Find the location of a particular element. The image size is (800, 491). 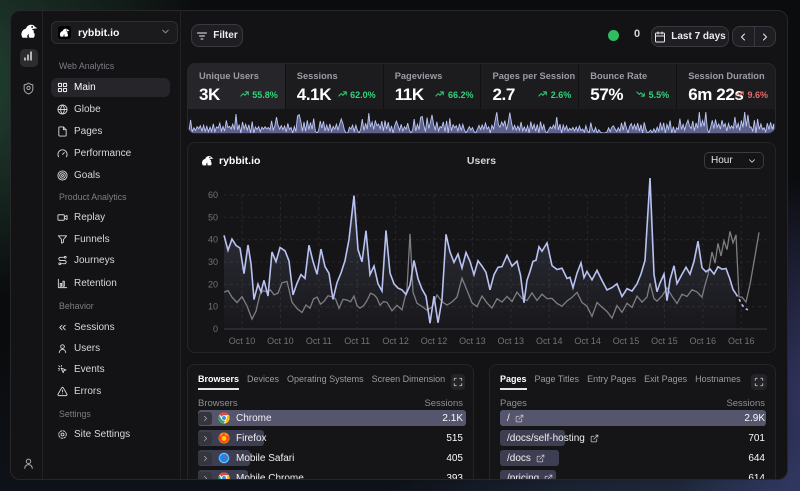

svg-text: 50 is located at coordinates (213, 217).